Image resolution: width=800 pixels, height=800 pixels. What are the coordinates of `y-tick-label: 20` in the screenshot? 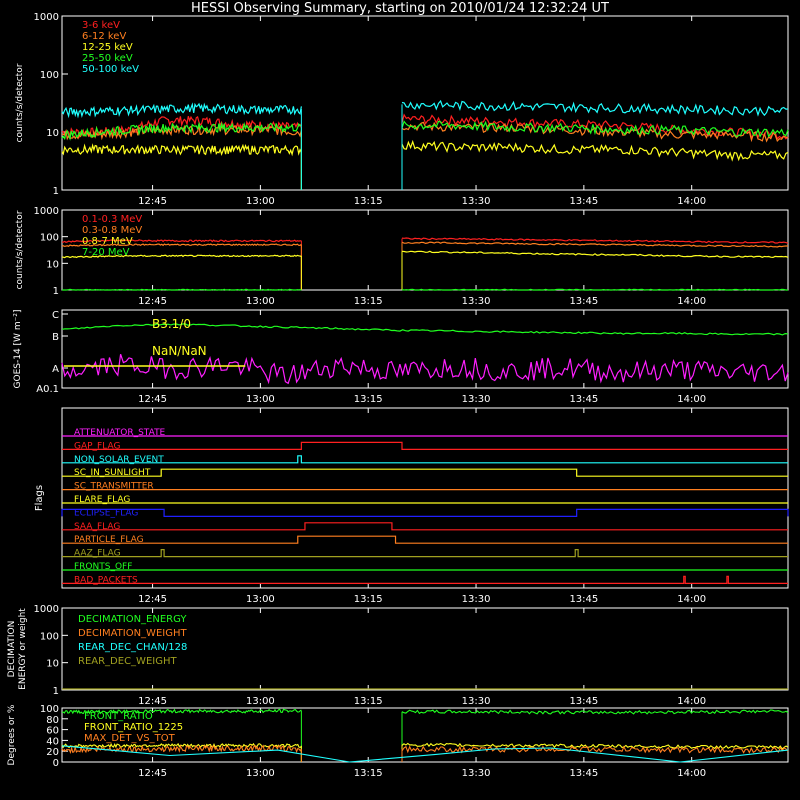 It's located at (52, 752).